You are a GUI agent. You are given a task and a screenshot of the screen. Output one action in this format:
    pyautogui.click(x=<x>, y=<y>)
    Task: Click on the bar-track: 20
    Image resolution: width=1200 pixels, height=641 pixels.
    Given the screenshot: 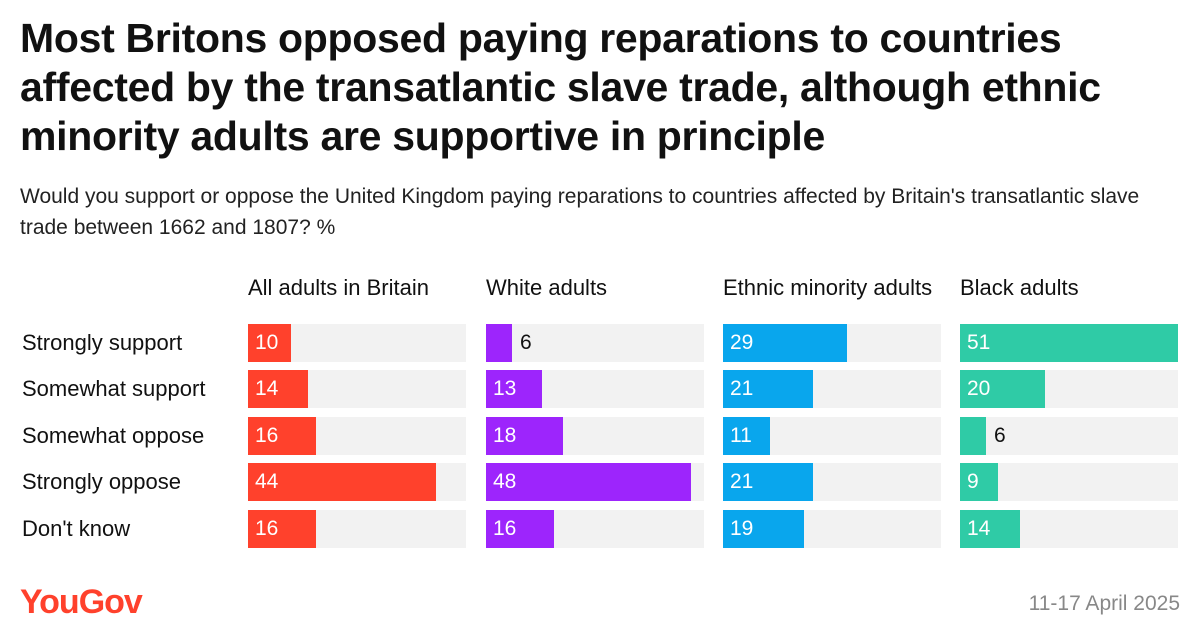 What is the action you would take?
    pyautogui.click(x=1069, y=389)
    